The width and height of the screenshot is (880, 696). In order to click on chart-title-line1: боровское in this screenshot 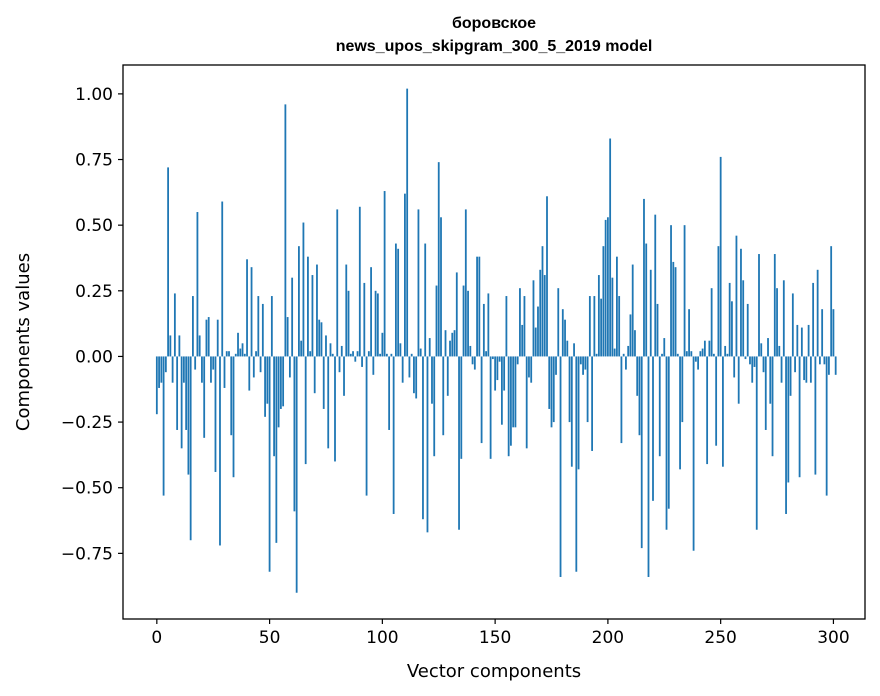, I will do `click(494, 23)`.